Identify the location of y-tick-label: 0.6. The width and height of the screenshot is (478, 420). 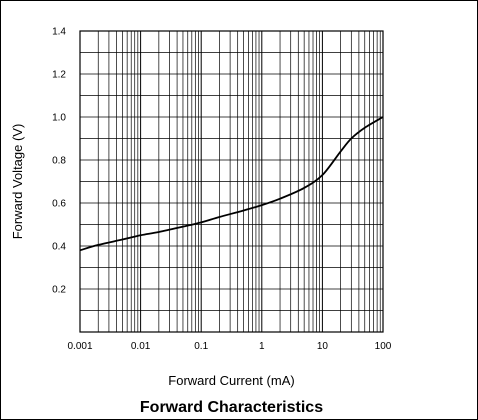
(59, 204).